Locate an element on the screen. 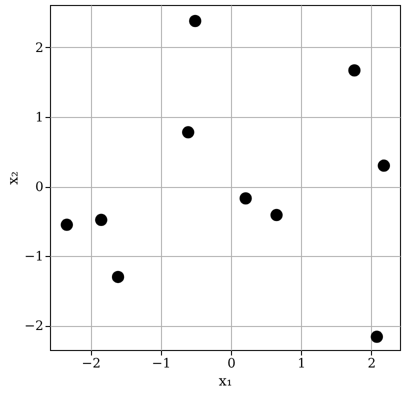  x-tick-label: 2 is located at coordinates (372, 364).